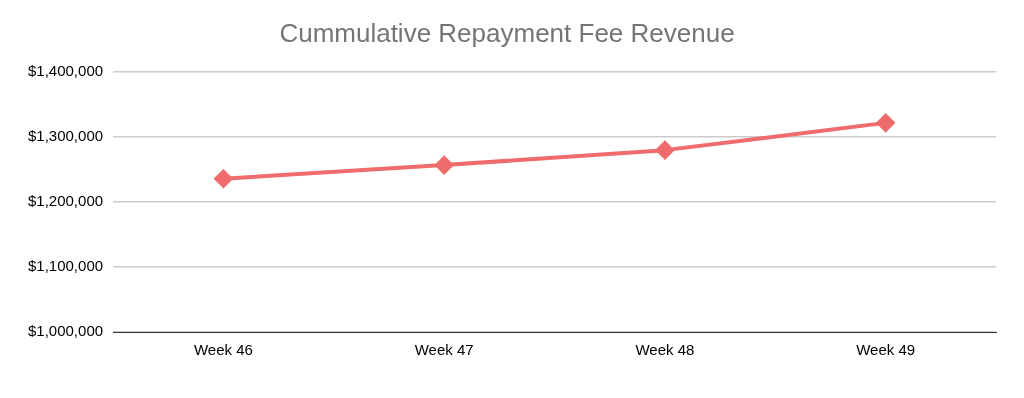  Describe the element at coordinates (66, 266) in the screenshot. I see `y-tick-label: $1,100,000` at that location.